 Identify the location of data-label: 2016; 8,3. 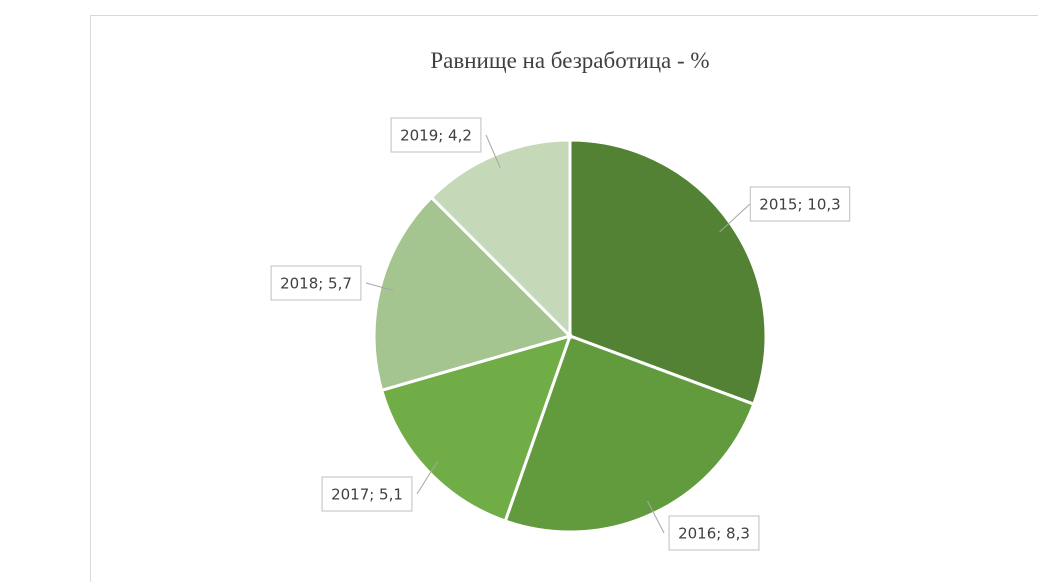
(714, 534).